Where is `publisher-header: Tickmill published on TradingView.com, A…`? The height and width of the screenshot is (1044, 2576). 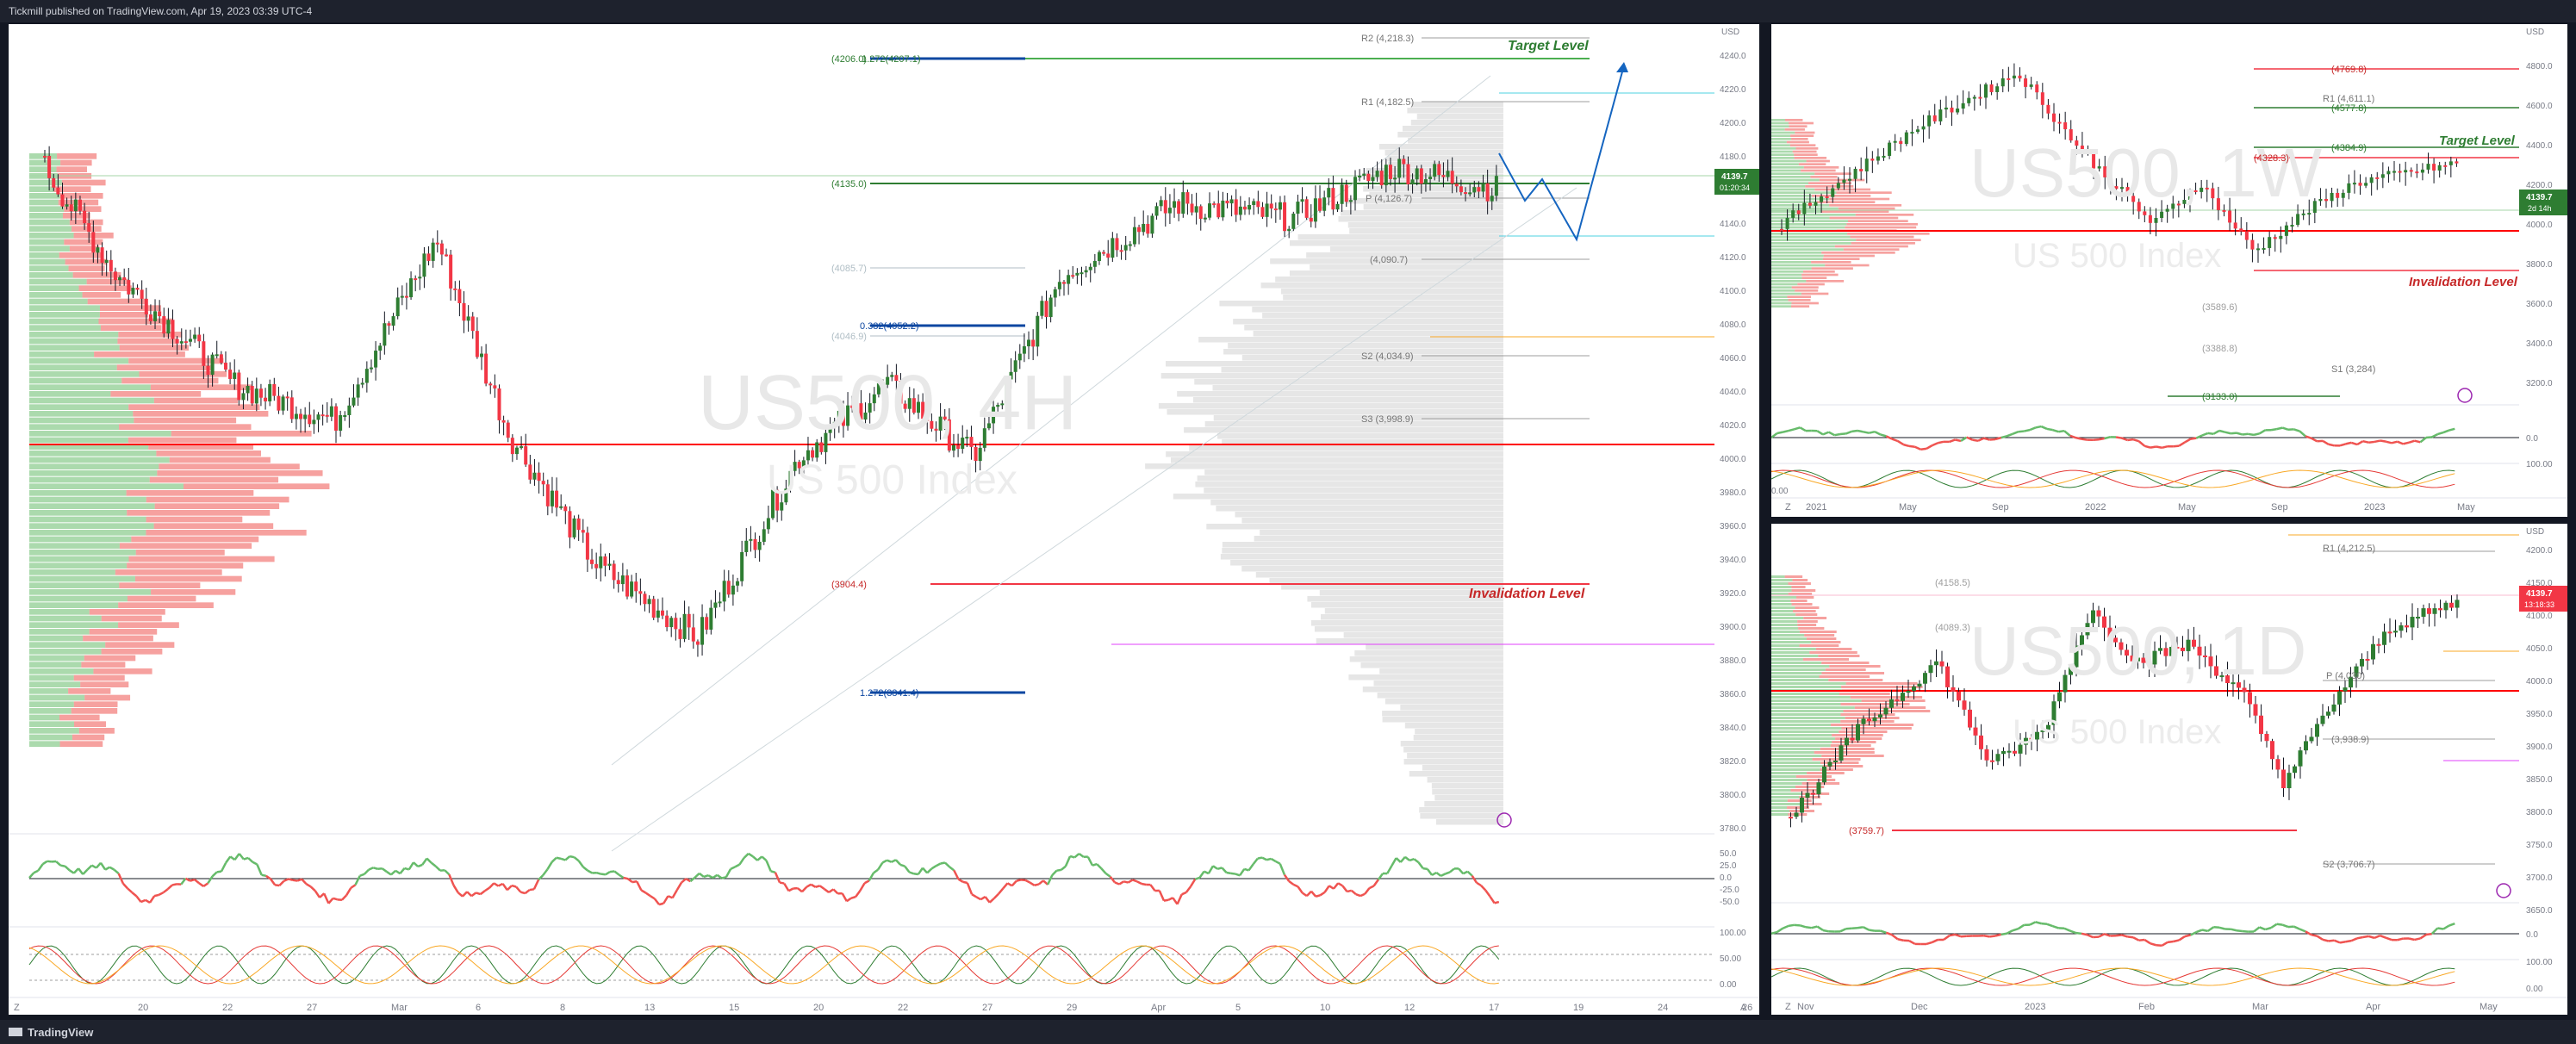 publisher-header: Tickmill published on TradingView.com, A… is located at coordinates (1288, 11).